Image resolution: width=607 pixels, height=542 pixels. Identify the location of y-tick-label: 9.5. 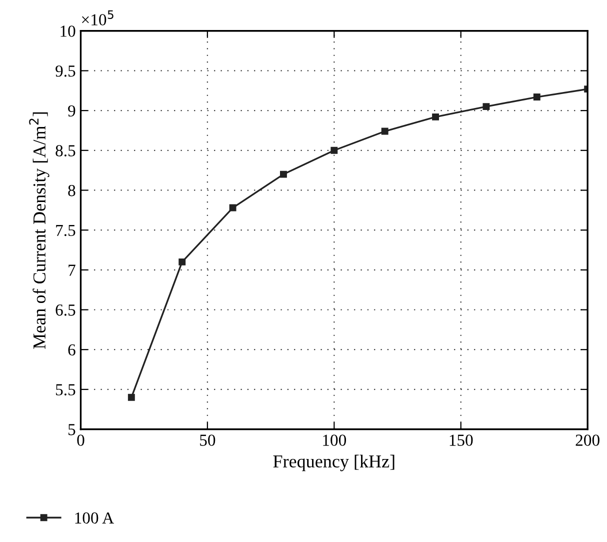
(66, 71).